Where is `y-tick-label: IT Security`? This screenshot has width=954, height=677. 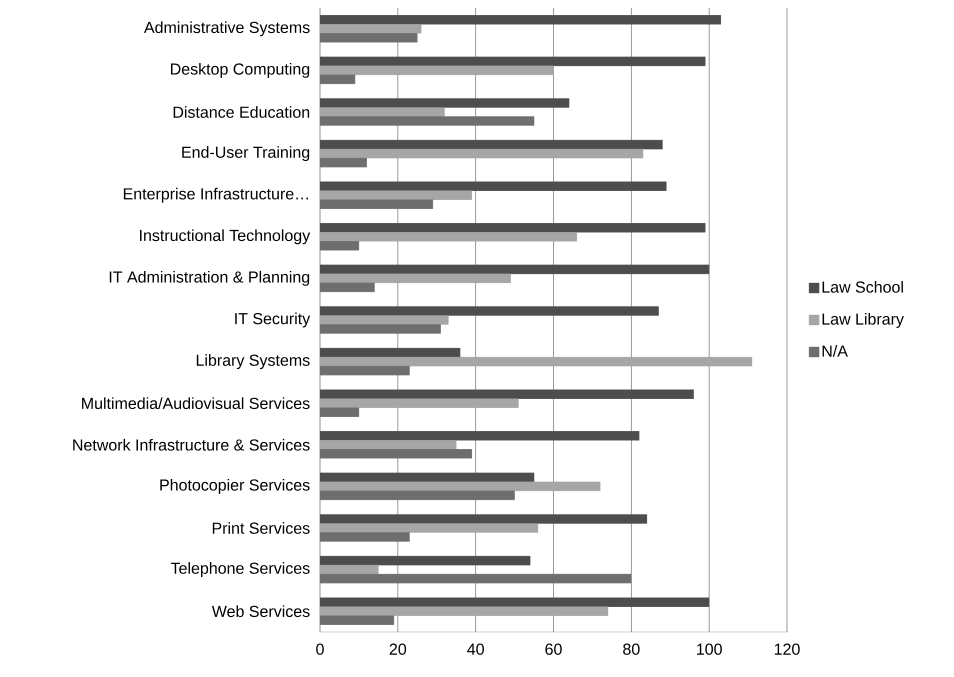
y-tick-label: IT Security is located at coordinates (272, 320).